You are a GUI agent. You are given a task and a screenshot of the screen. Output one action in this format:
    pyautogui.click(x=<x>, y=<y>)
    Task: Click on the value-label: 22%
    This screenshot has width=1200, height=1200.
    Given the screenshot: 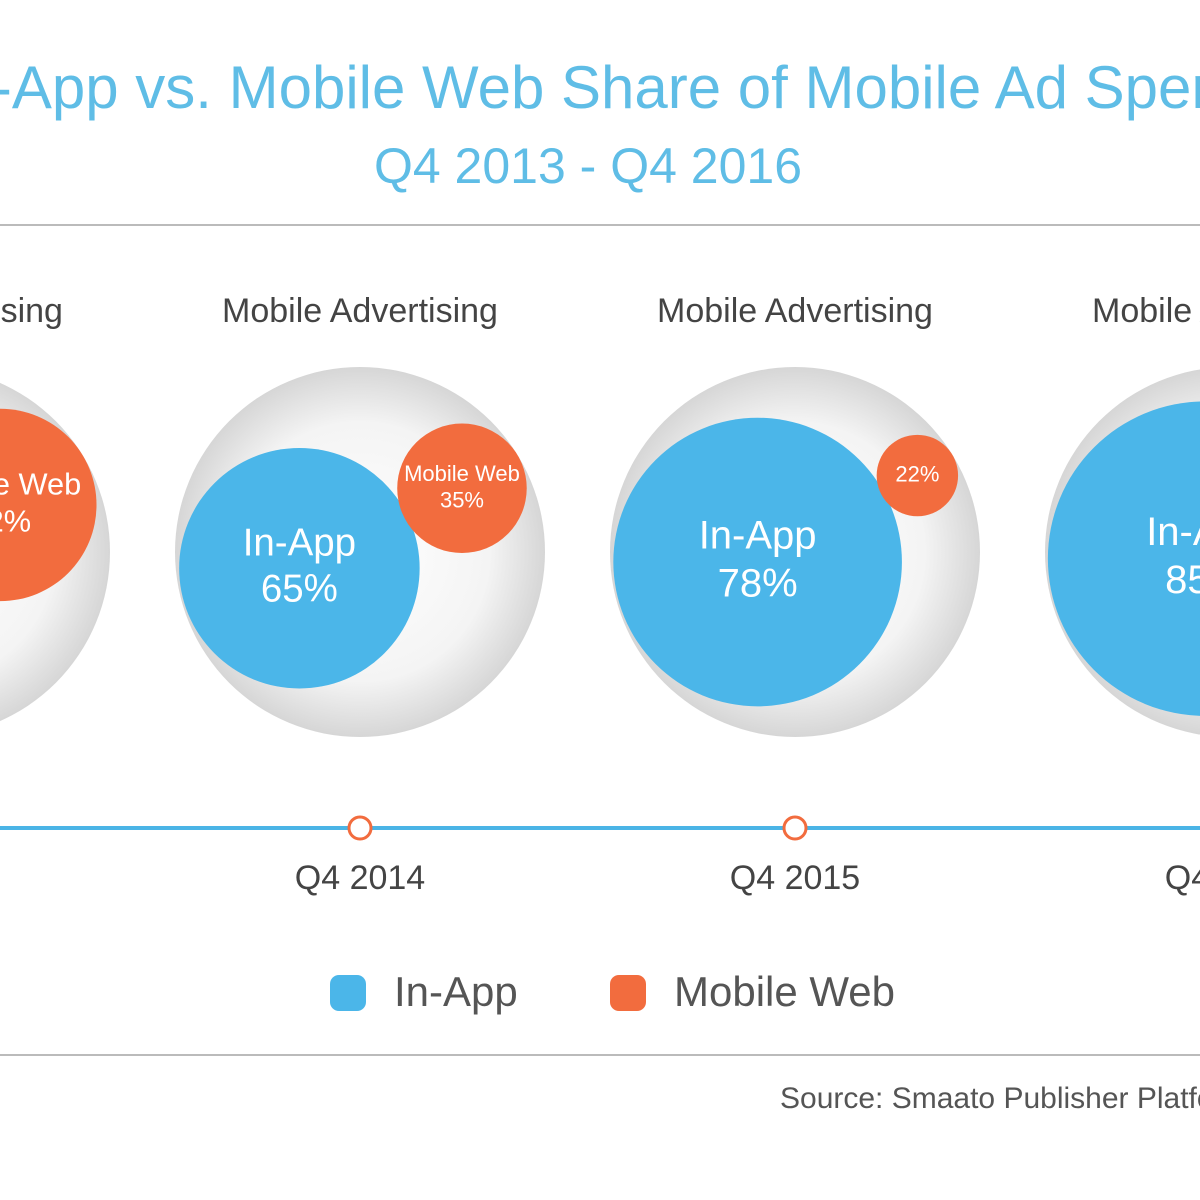 What is the action you would take?
    pyautogui.click(x=917, y=473)
    